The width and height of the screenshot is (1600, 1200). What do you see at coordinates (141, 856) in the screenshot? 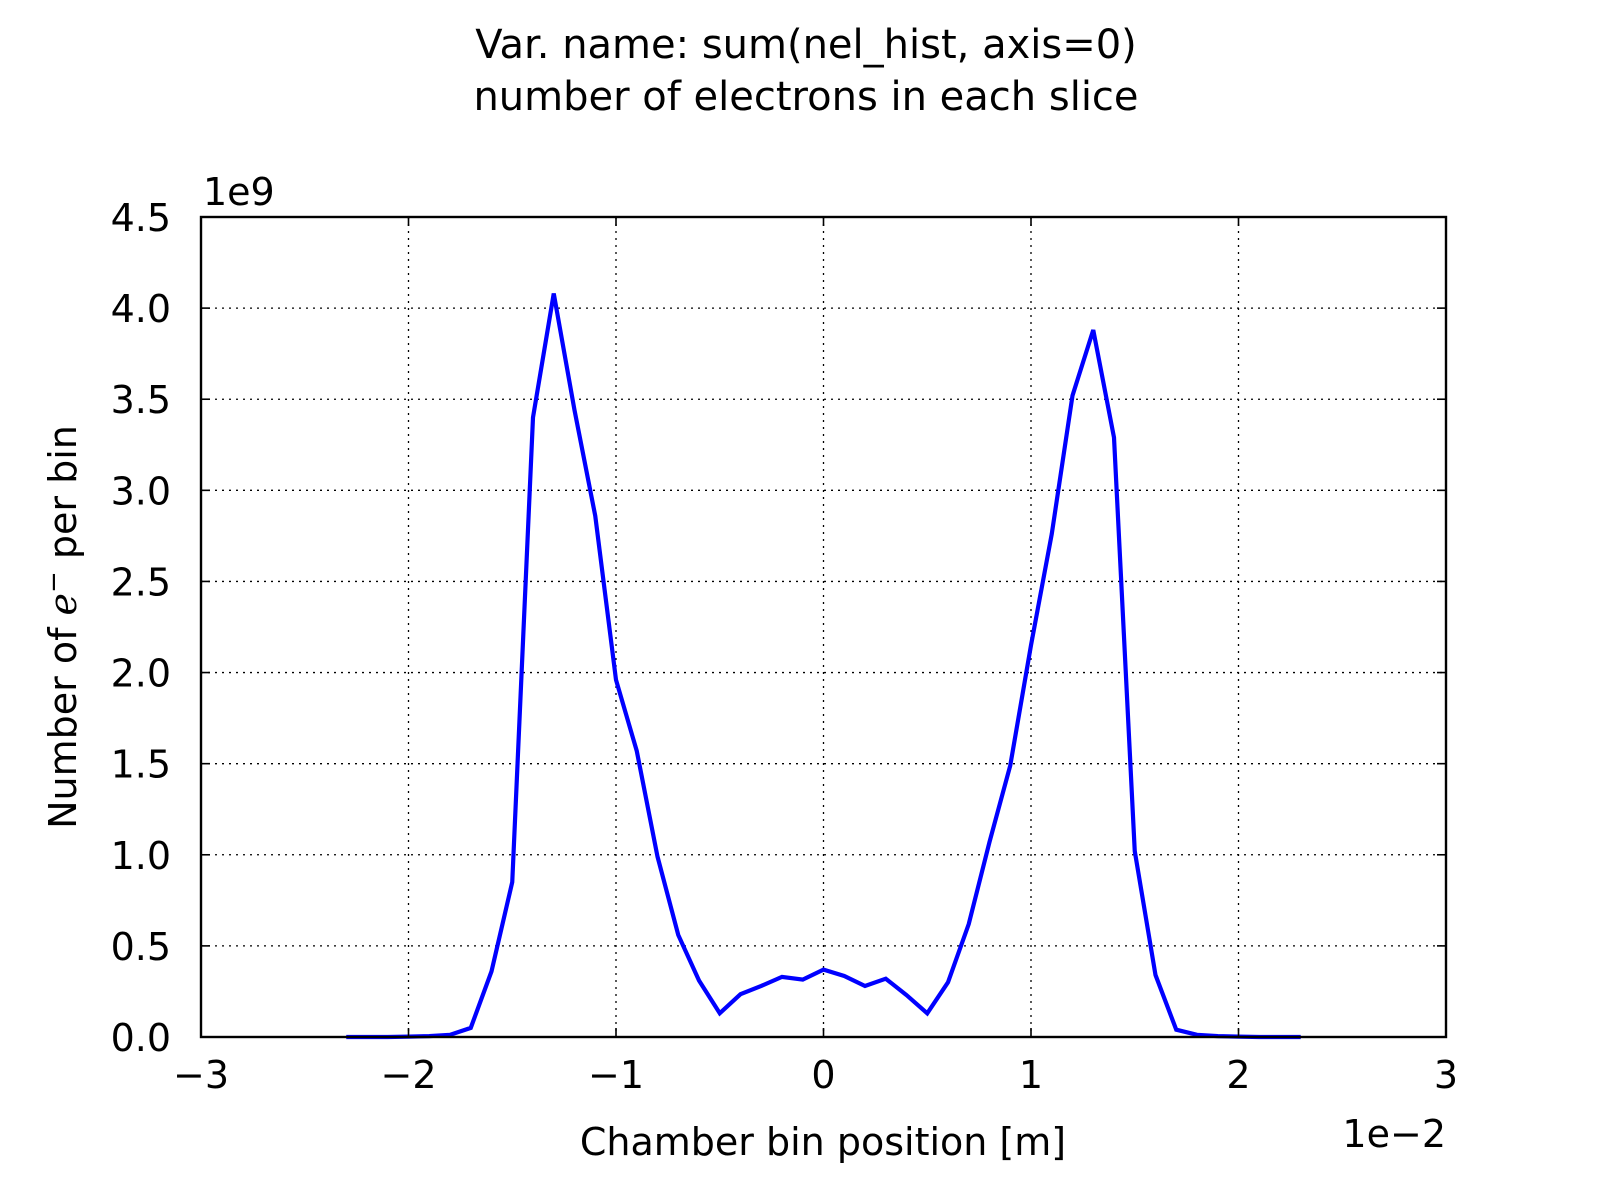
I see `y-tick-label: 1.0` at bounding box center [141, 856].